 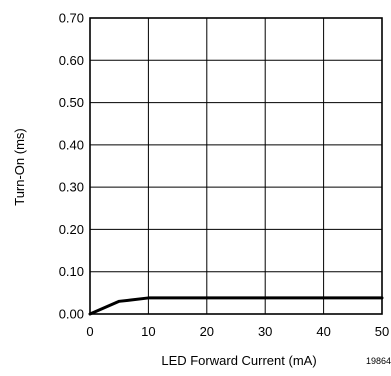 What do you see at coordinates (207, 331) in the screenshot?
I see `x-tick-label: 20` at bounding box center [207, 331].